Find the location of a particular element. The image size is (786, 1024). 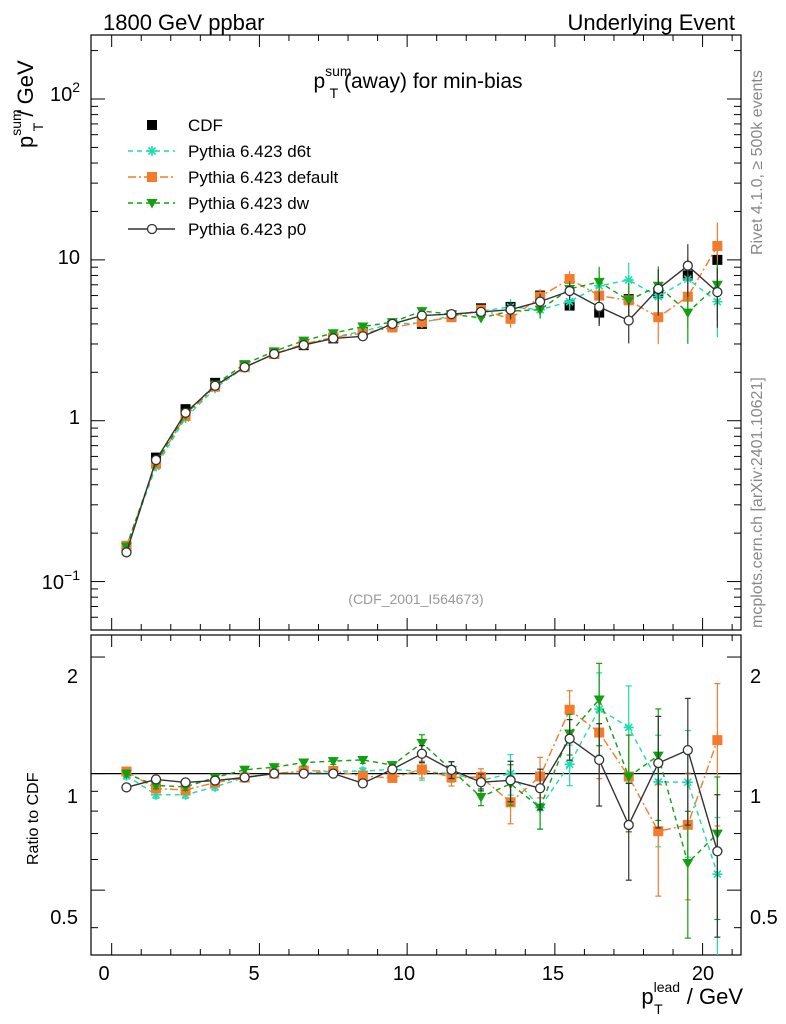

x-tick-label-0: 0 is located at coordinates (103, 974).